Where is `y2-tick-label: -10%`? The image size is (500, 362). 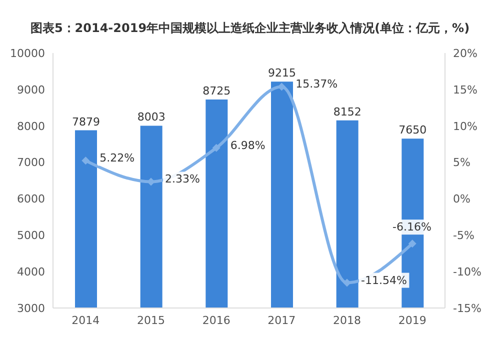 y2-tick-label: -10% is located at coordinates (467, 271).